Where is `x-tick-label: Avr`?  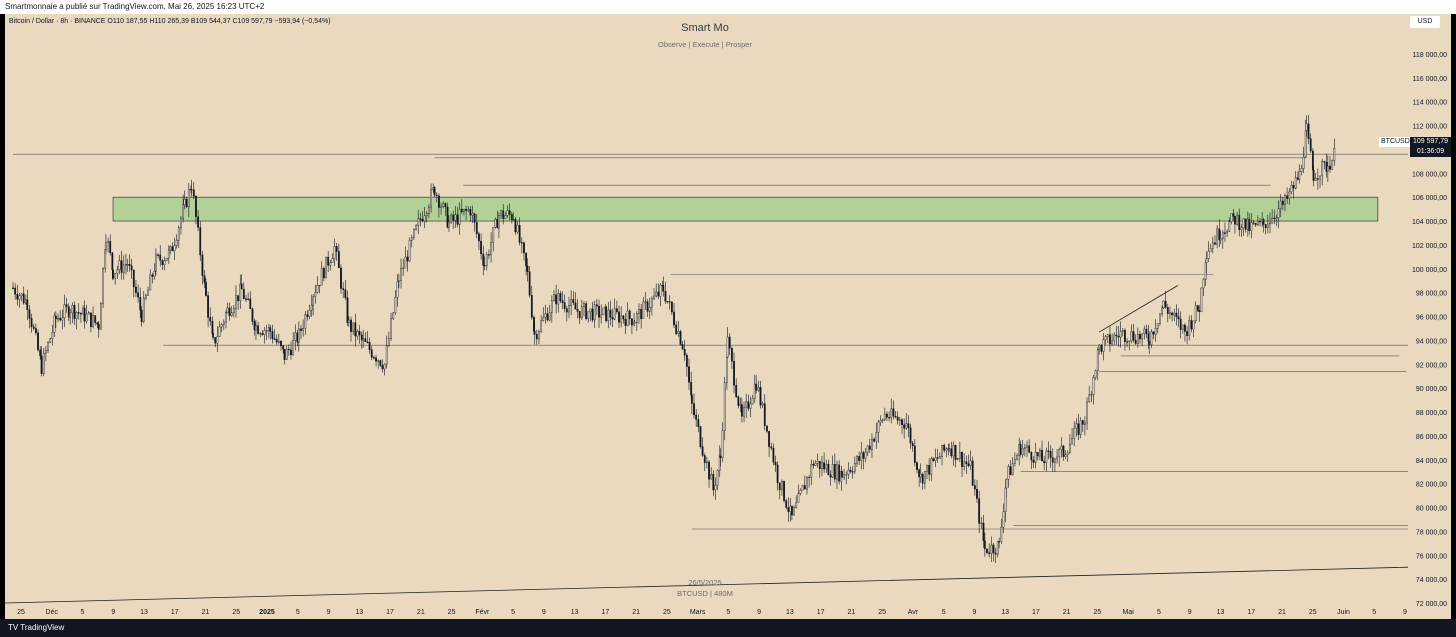 x-tick-label: Avr is located at coordinates (913, 612).